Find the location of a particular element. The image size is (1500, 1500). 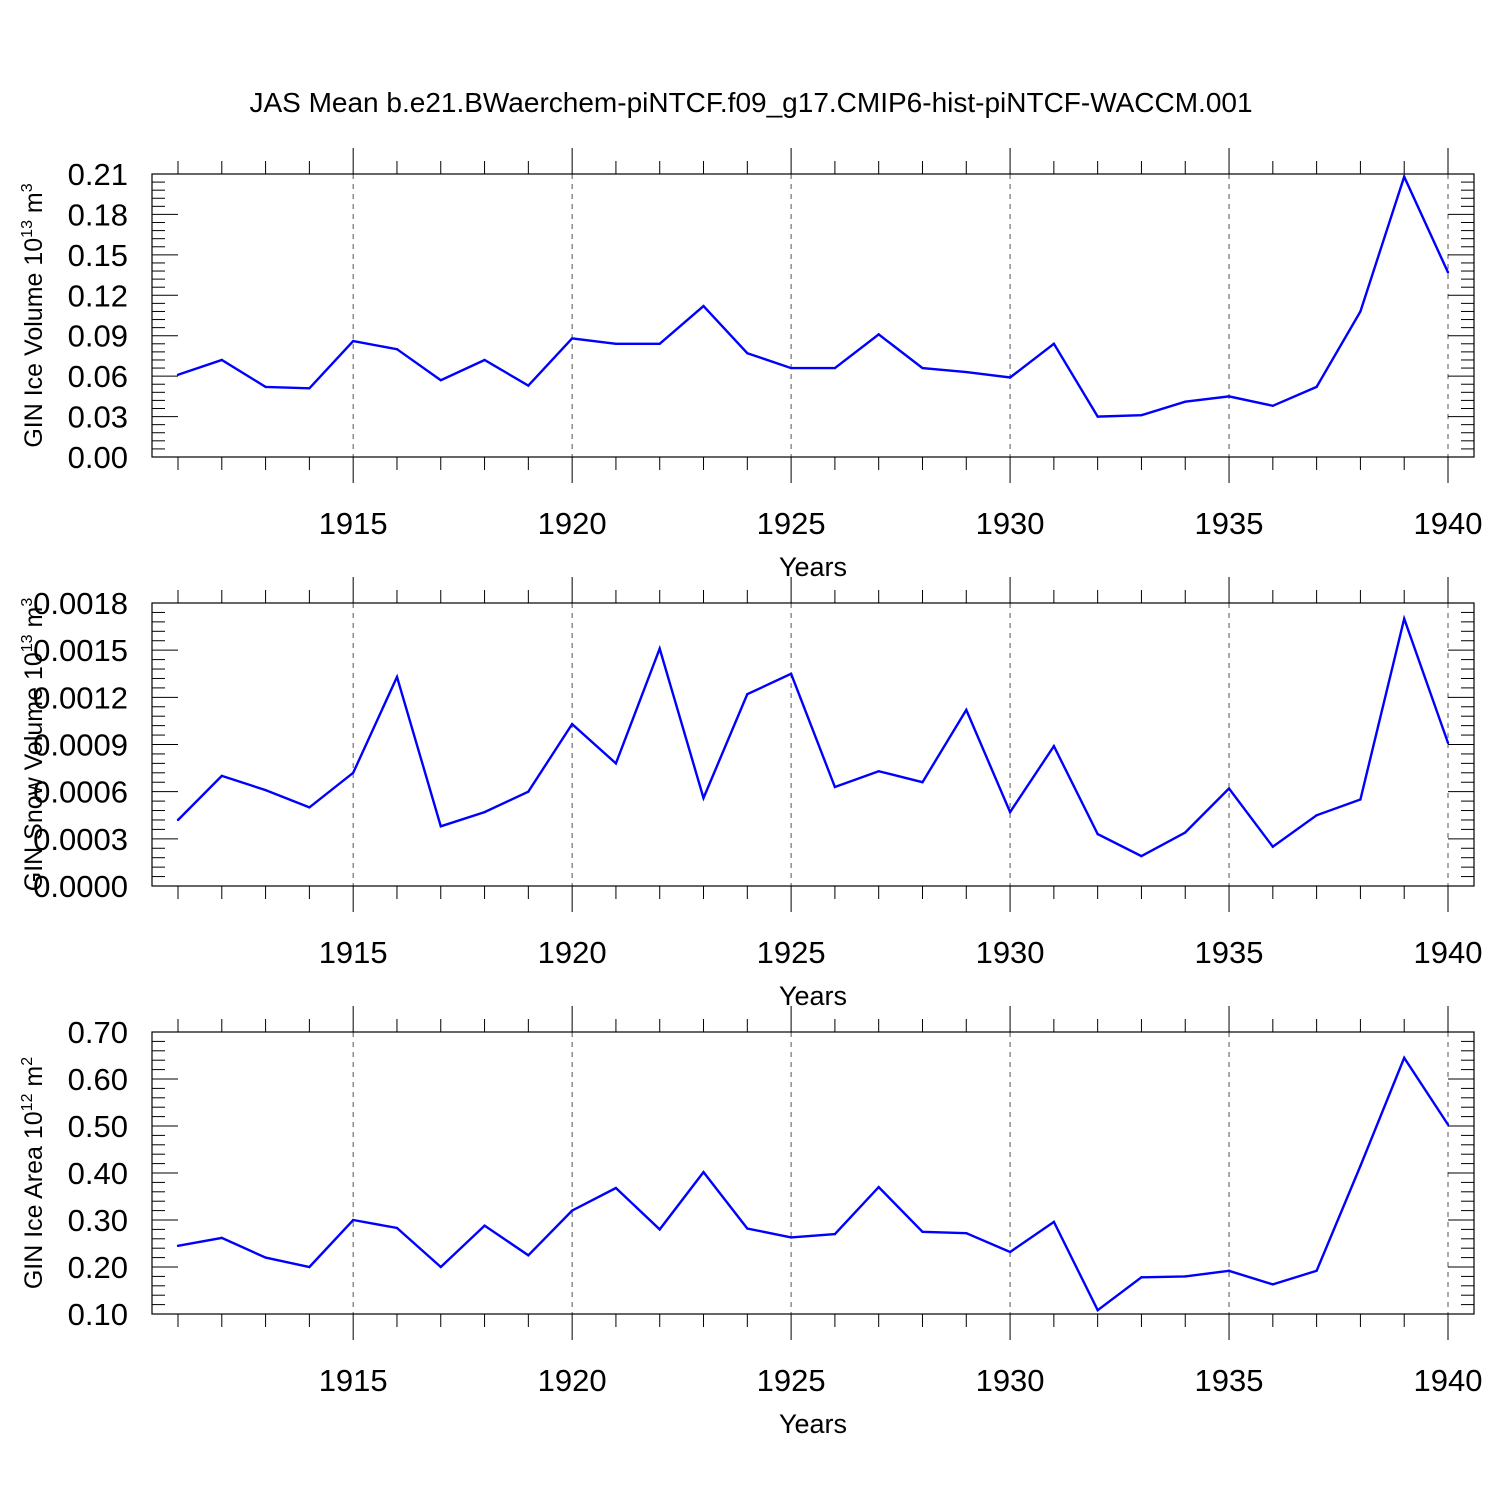

y-tick-label: 0.0018 is located at coordinates (80, 603).